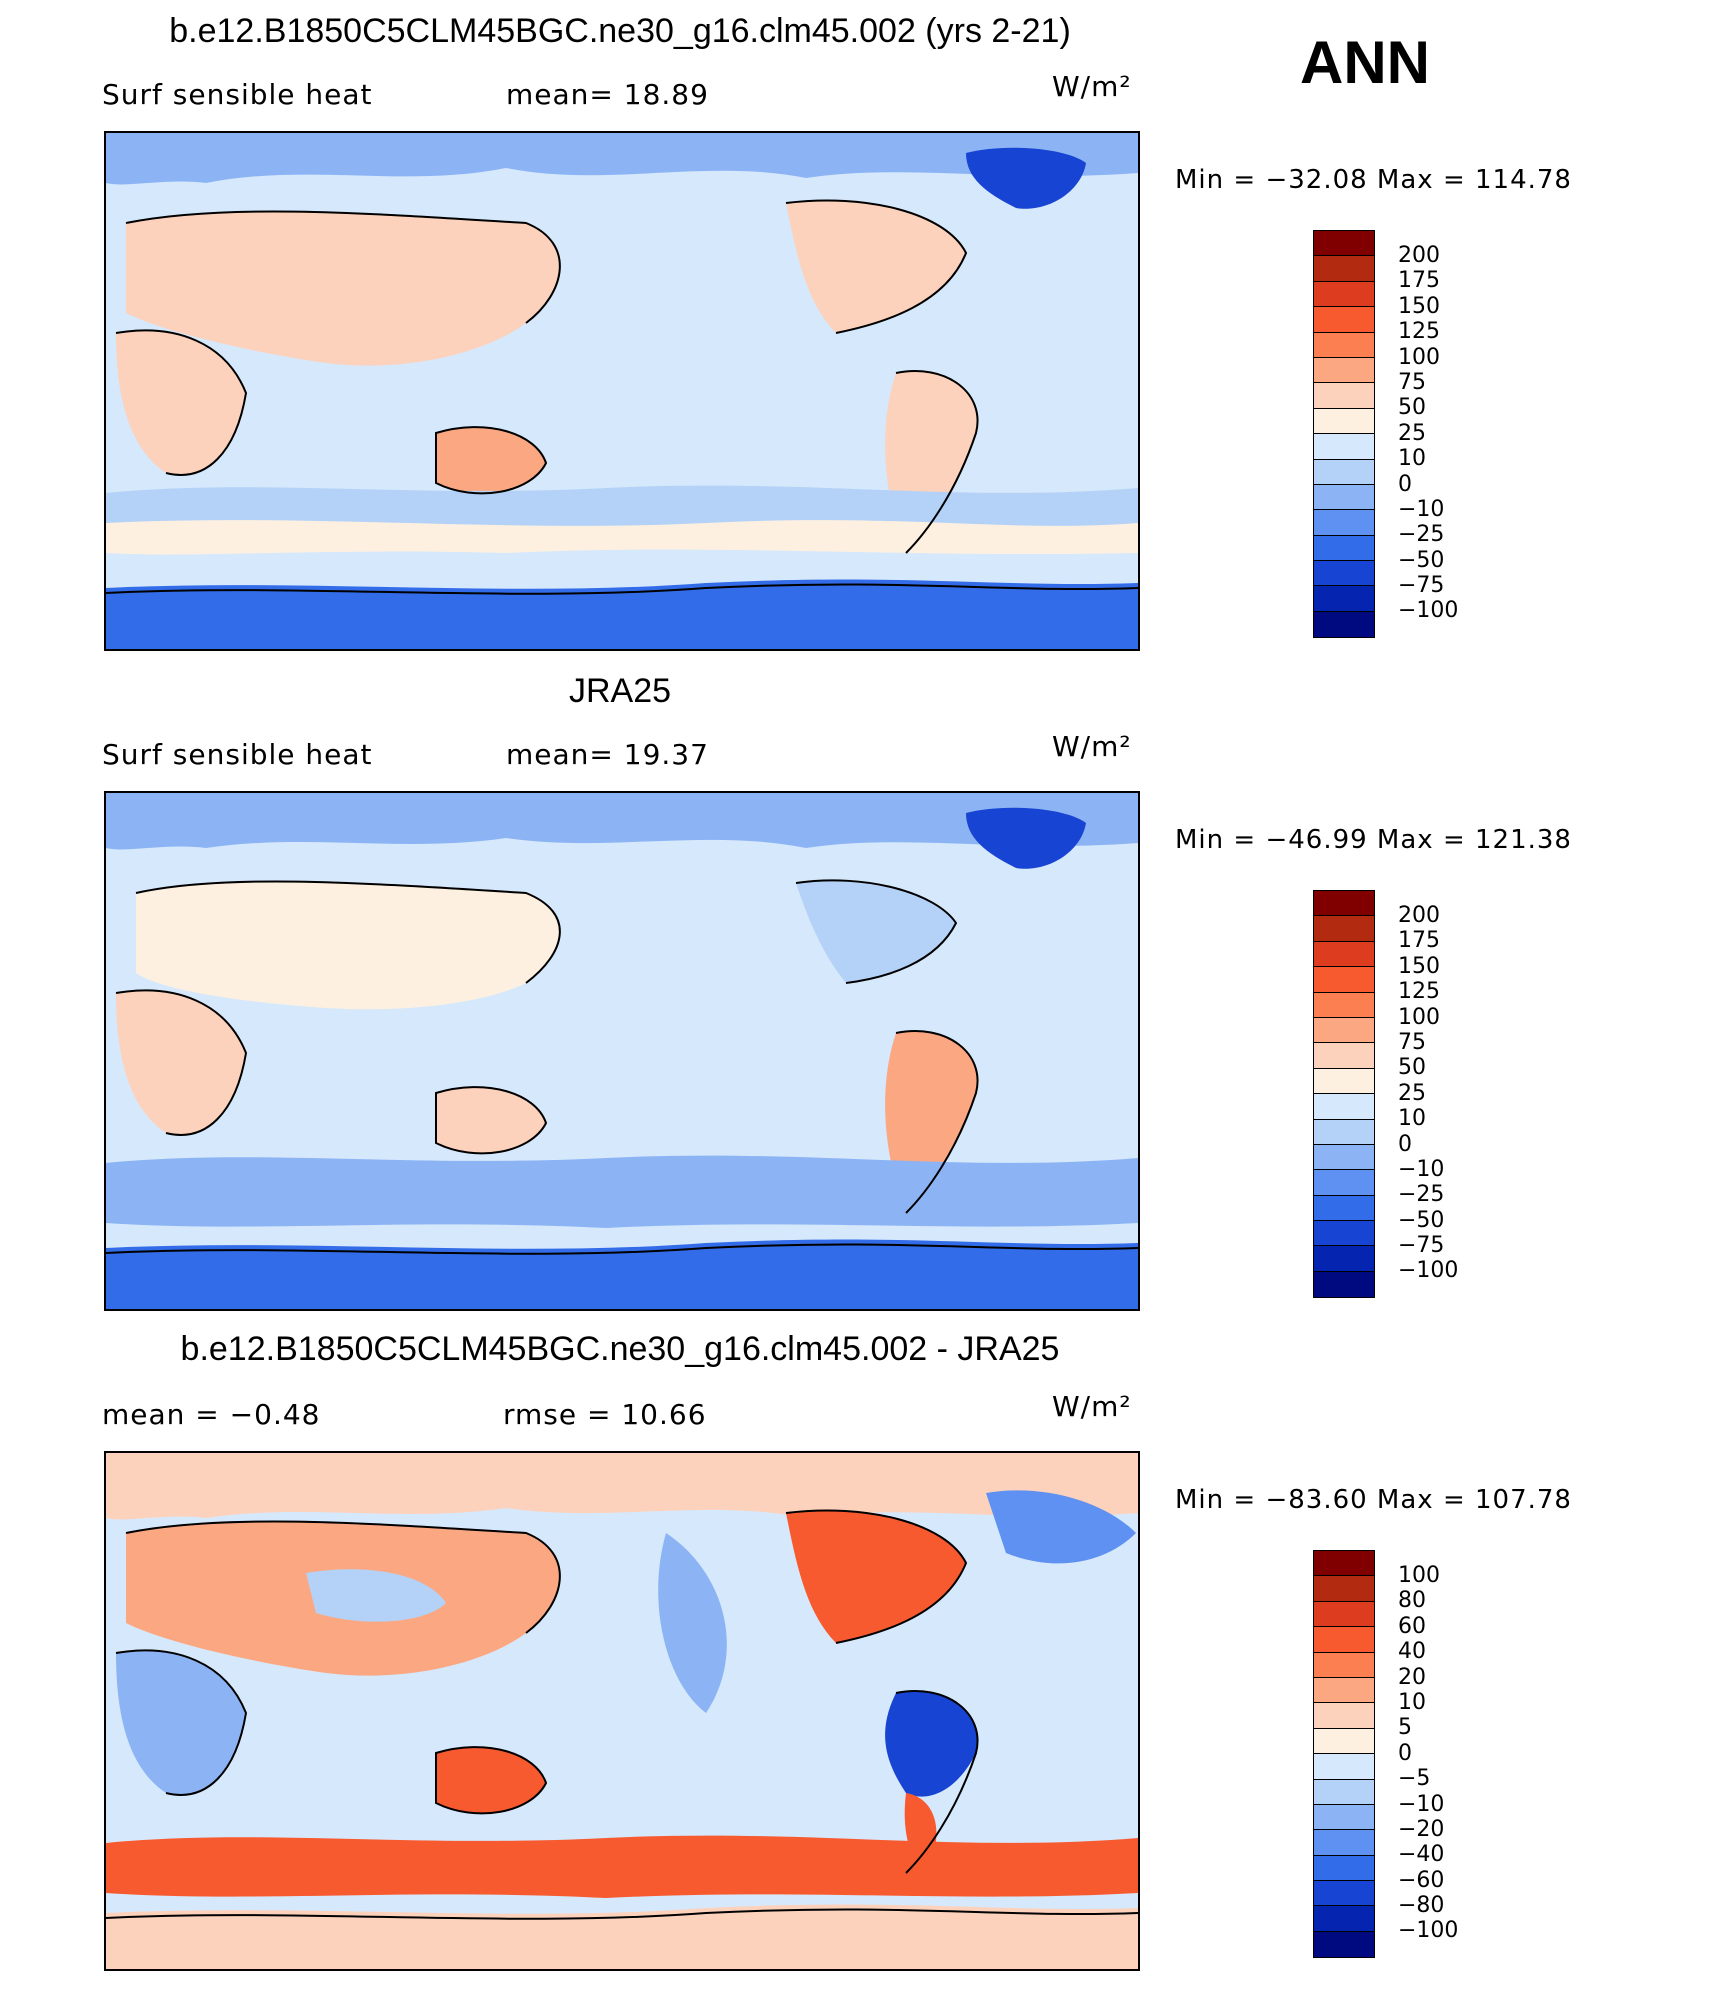 The image size is (1710, 1991). I want to click on panel2-title: JRA25, so click(620, 691).